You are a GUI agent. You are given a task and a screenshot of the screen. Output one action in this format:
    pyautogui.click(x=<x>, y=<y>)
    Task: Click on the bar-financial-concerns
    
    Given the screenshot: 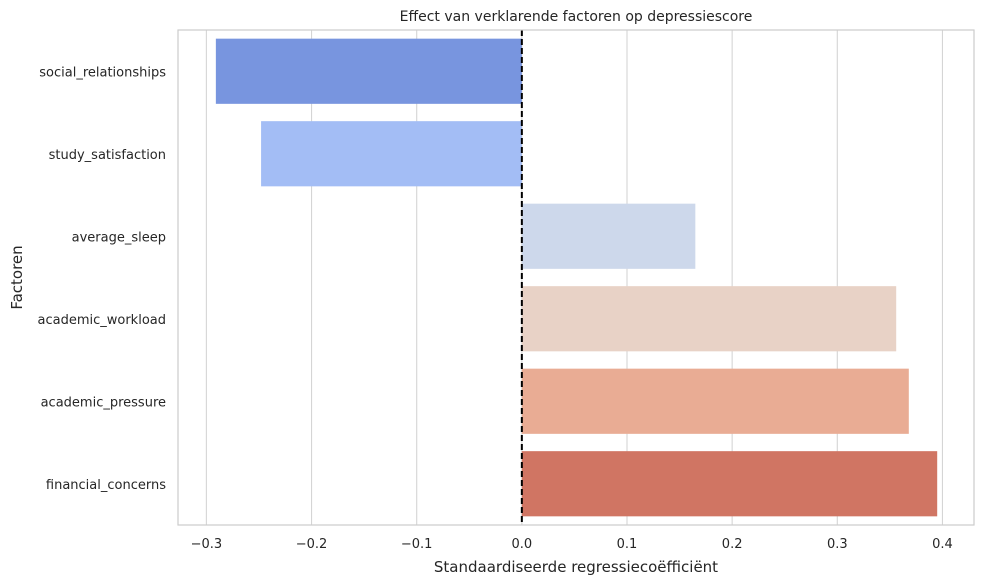 What is the action you would take?
    pyautogui.click(x=729, y=484)
    